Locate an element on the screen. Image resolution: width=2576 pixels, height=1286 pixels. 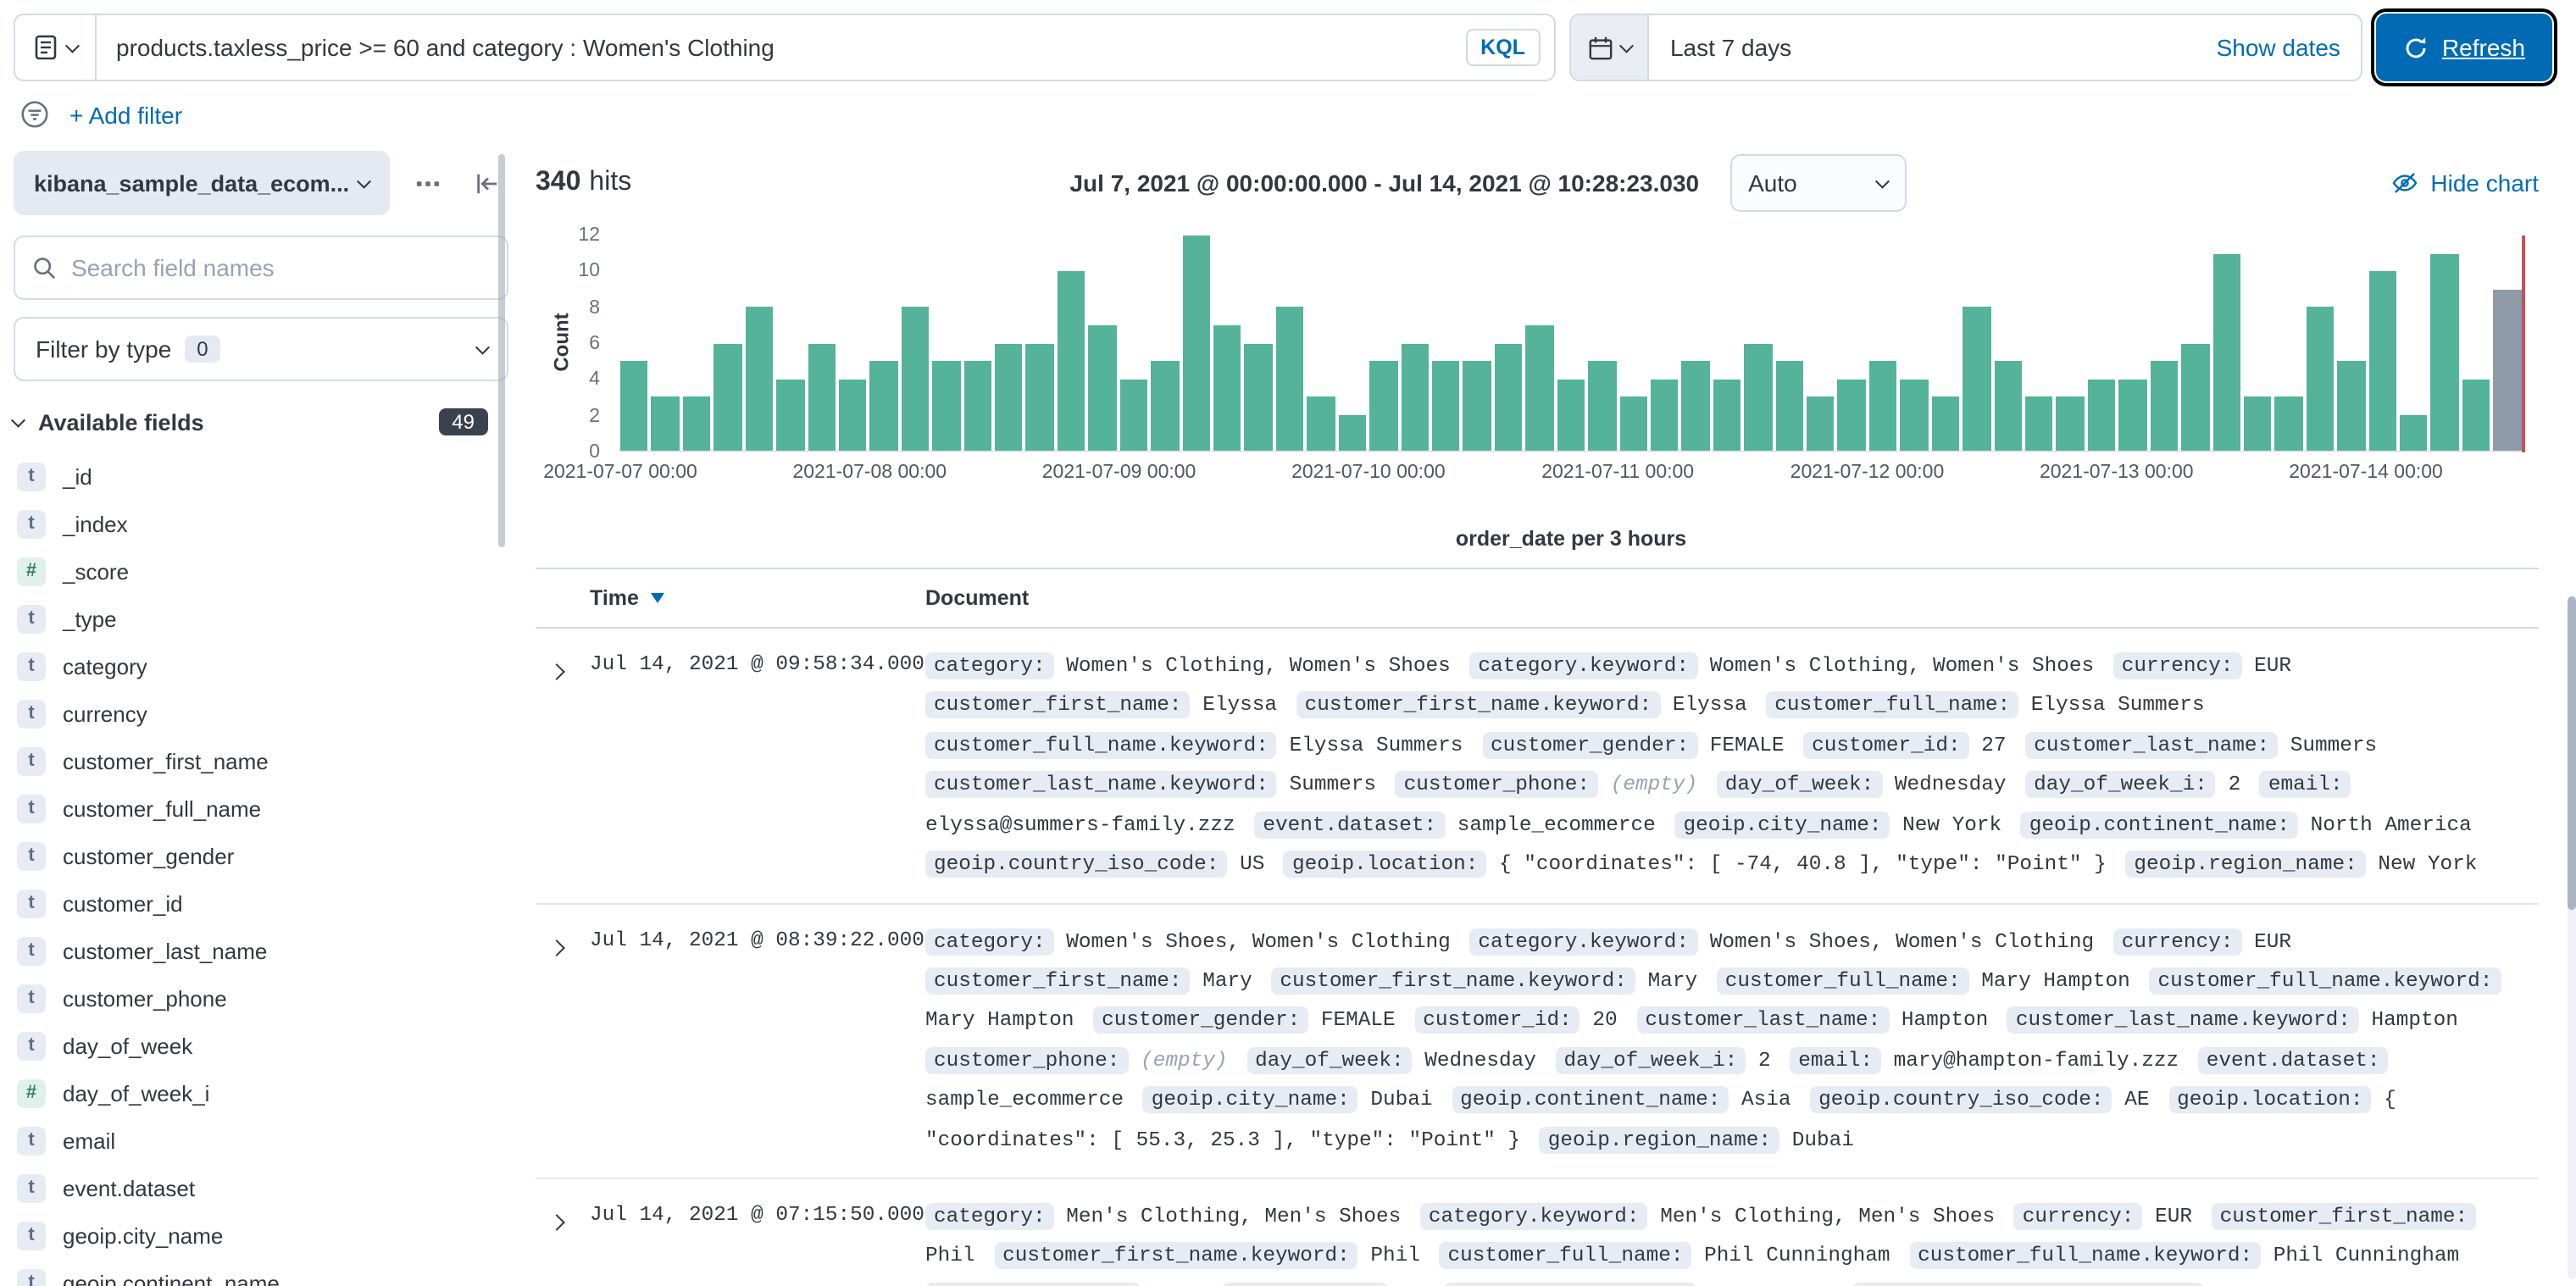
field-item: t customer_phone is located at coordinates (261, 998).